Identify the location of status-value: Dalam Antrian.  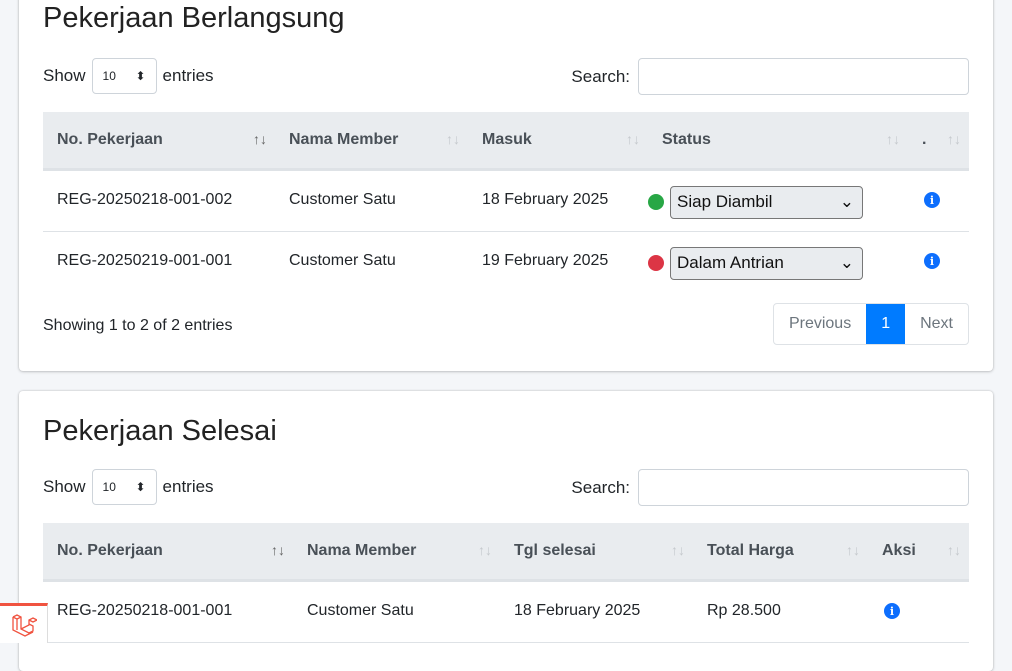
(730, 262).